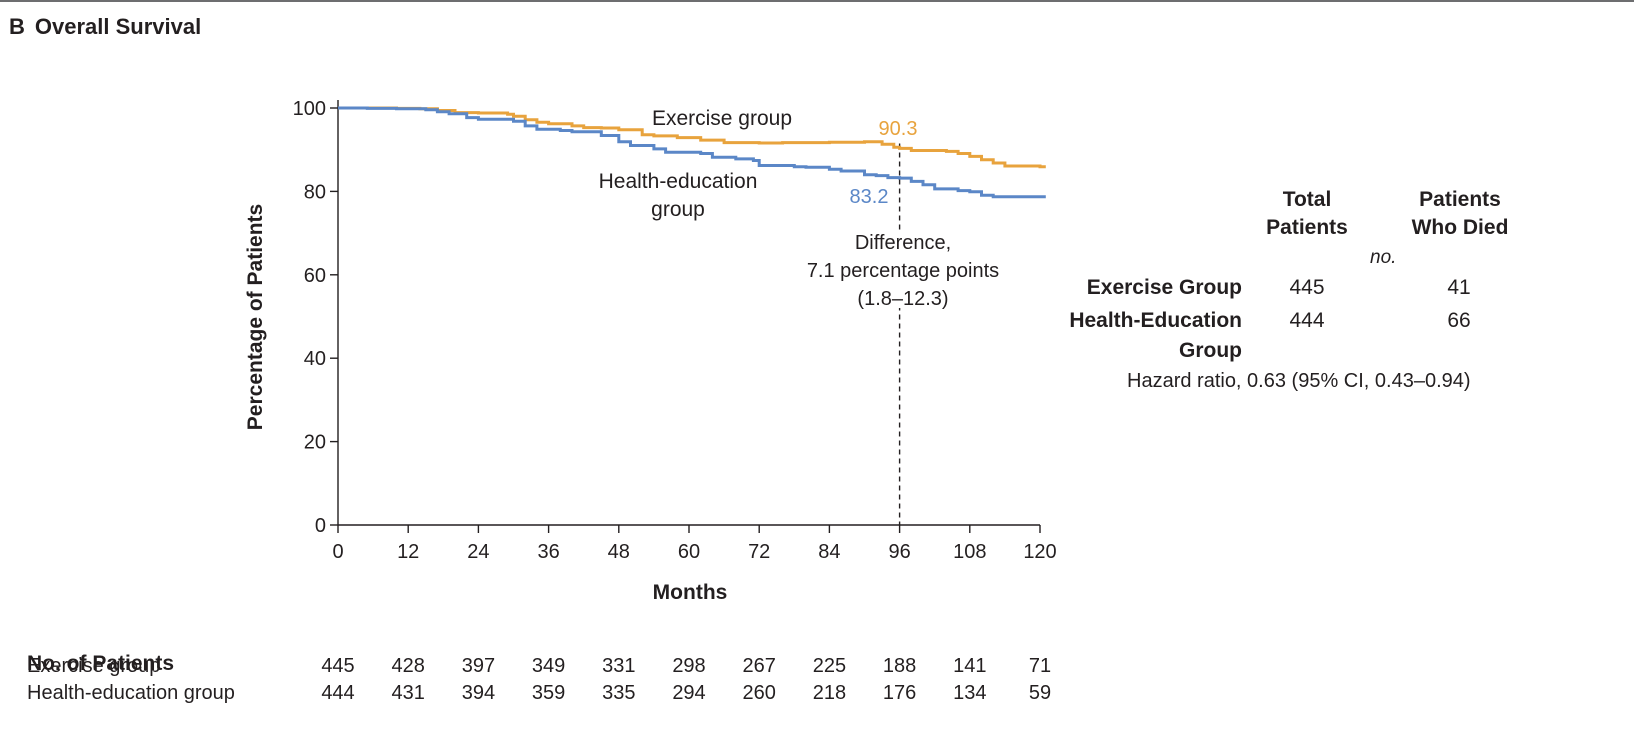 This screenshot has width=1634, height=754. I want to click on y-tick-label: 100, so click(309, 109).